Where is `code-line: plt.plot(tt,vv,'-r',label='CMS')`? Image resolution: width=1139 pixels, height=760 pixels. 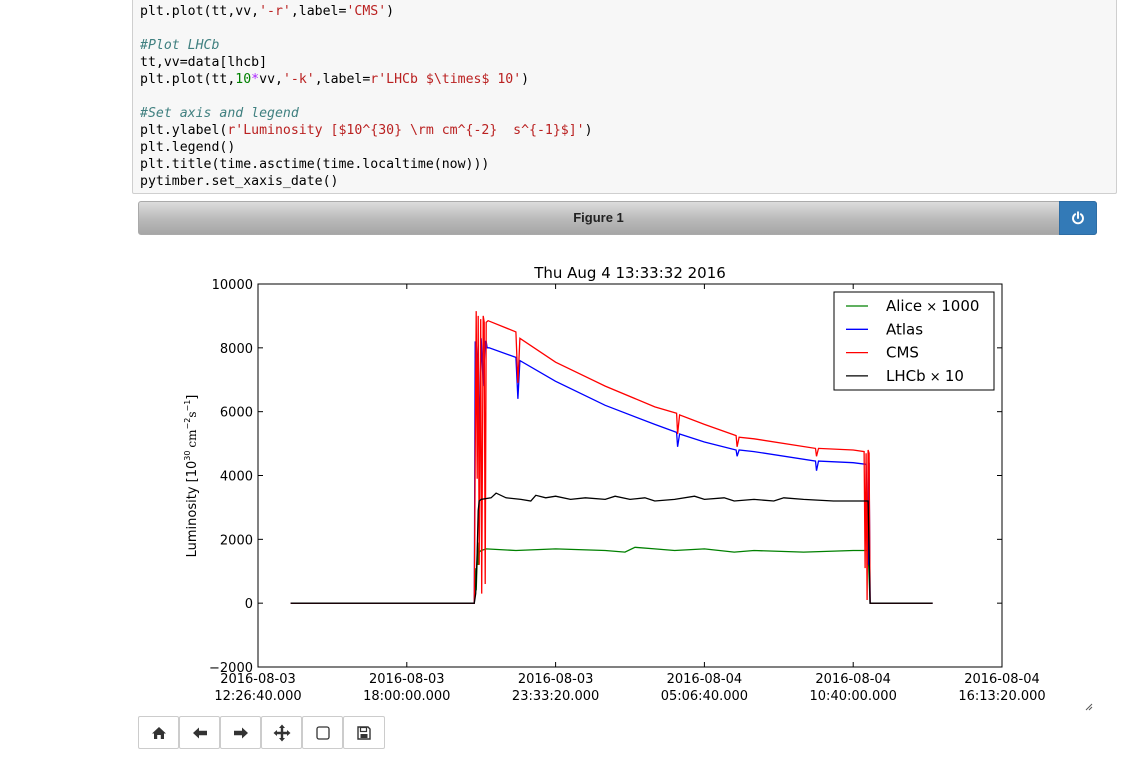 code-line: plt.plot(tt,vv,'-r',label='CMS') is located at coordinates (366, 11).